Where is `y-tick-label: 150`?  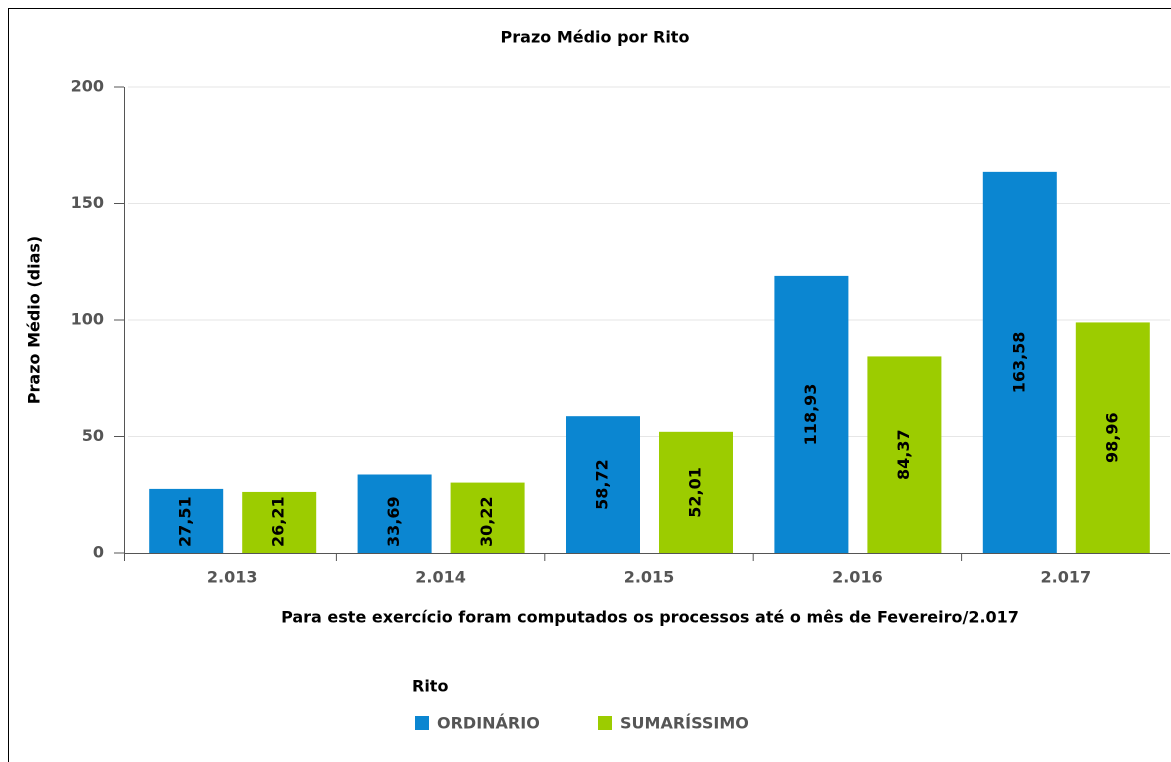 y-tick-label: 150 is located at coordinates (87, 202).